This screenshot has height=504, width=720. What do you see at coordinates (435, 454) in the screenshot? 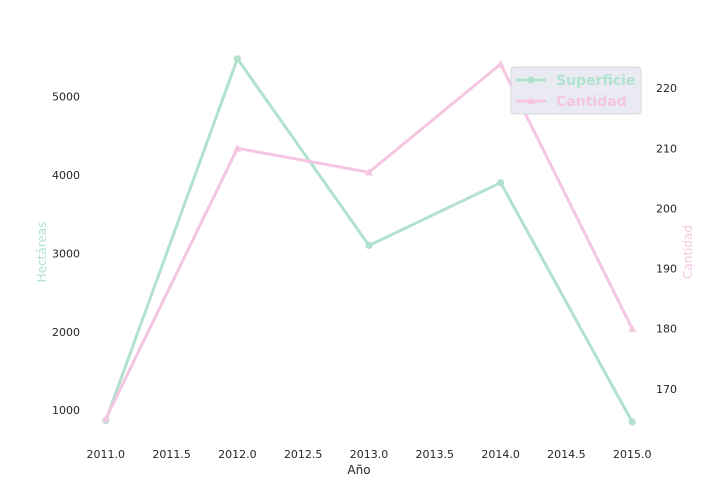
I see `x-tick-label: 2013.5` at bounding box center [435, 454].